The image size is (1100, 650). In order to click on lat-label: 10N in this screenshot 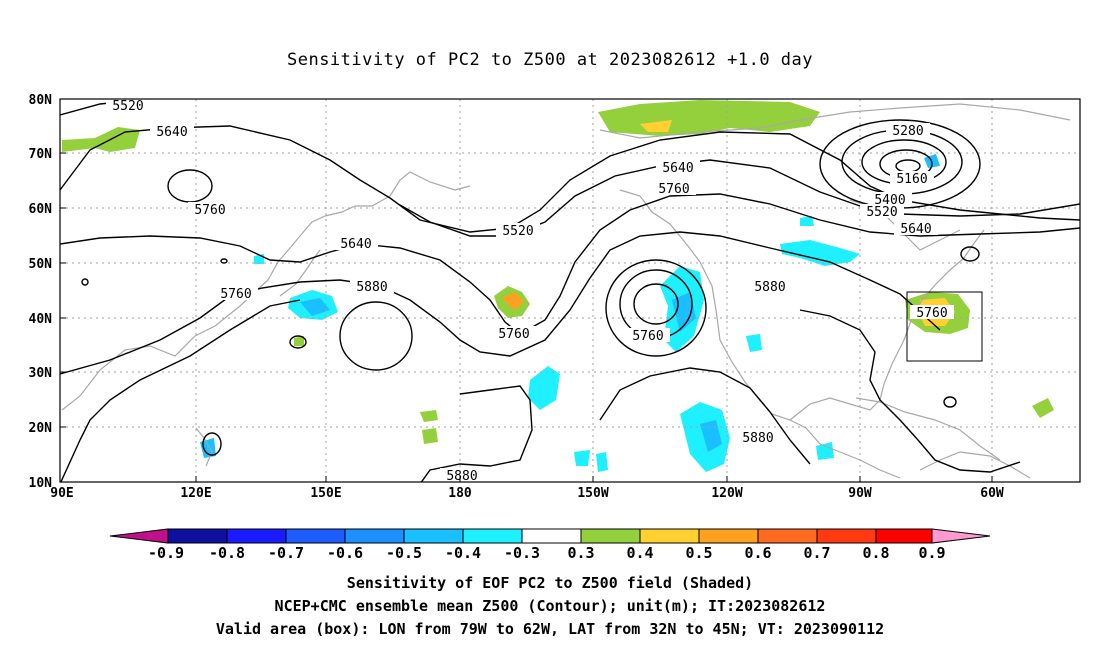, I will do `click(41, 483)`.